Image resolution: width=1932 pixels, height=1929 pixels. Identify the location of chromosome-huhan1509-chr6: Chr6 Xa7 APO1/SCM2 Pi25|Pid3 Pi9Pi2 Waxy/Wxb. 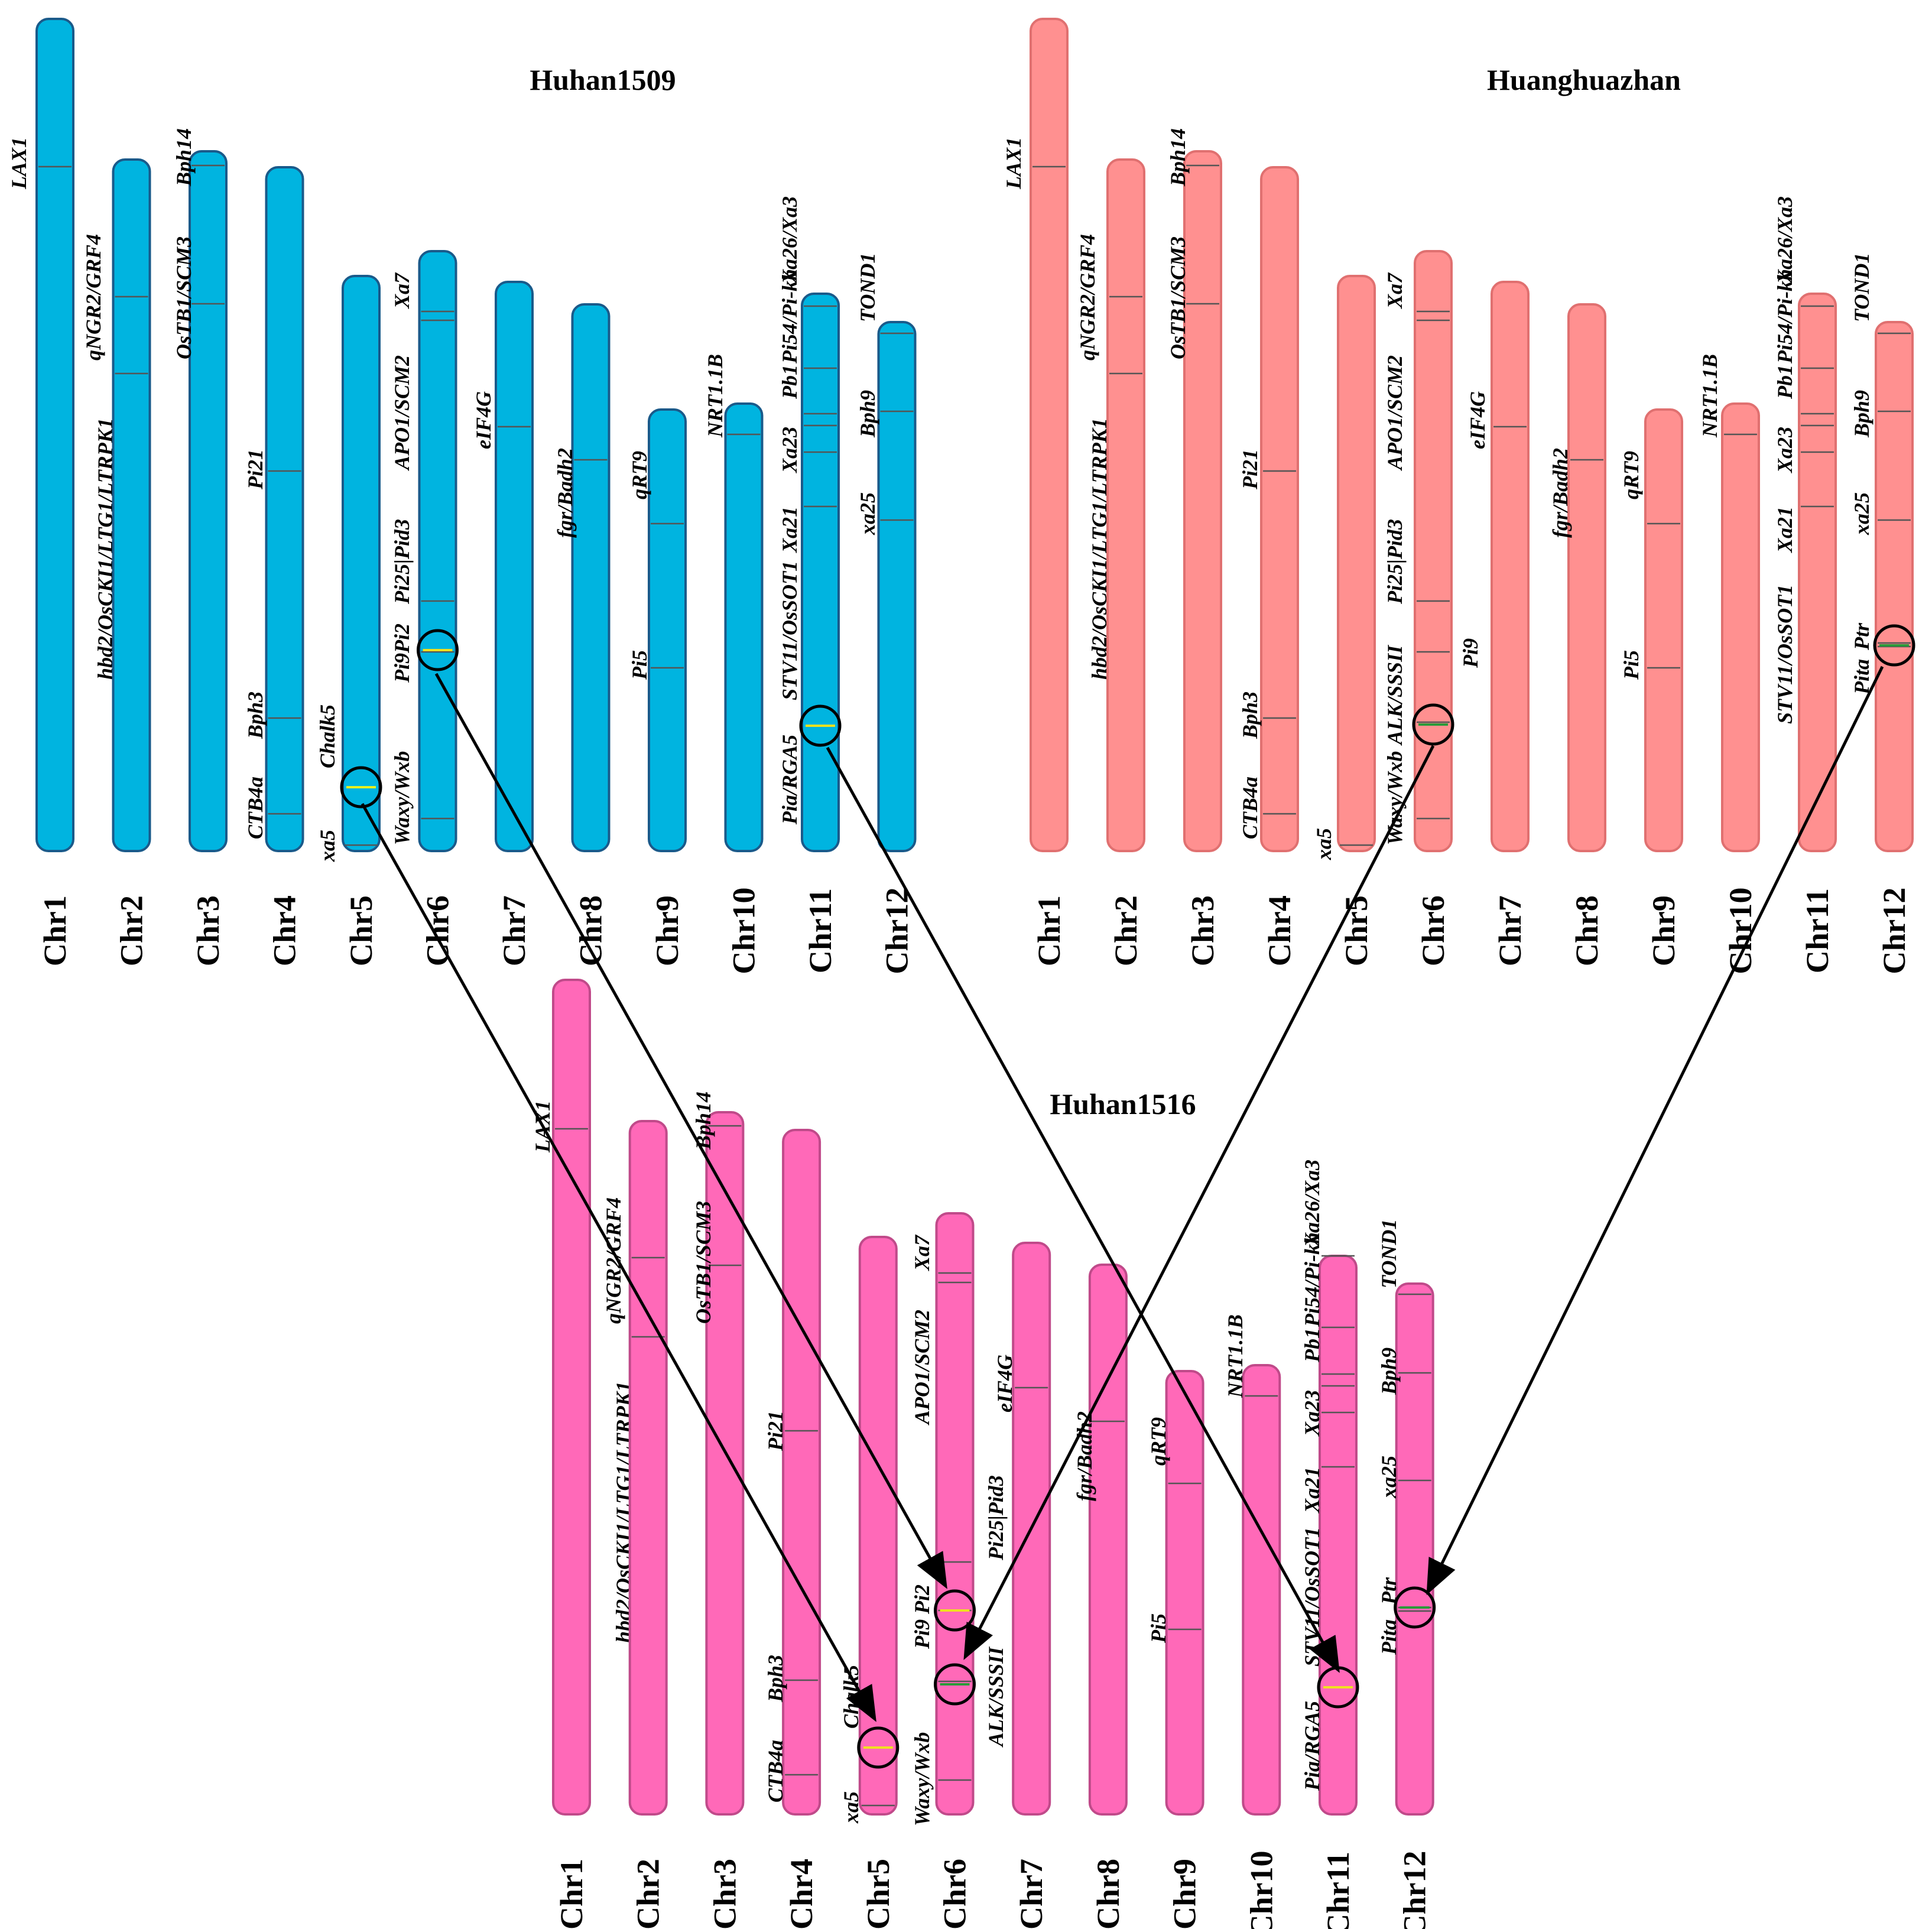
(424, 608).